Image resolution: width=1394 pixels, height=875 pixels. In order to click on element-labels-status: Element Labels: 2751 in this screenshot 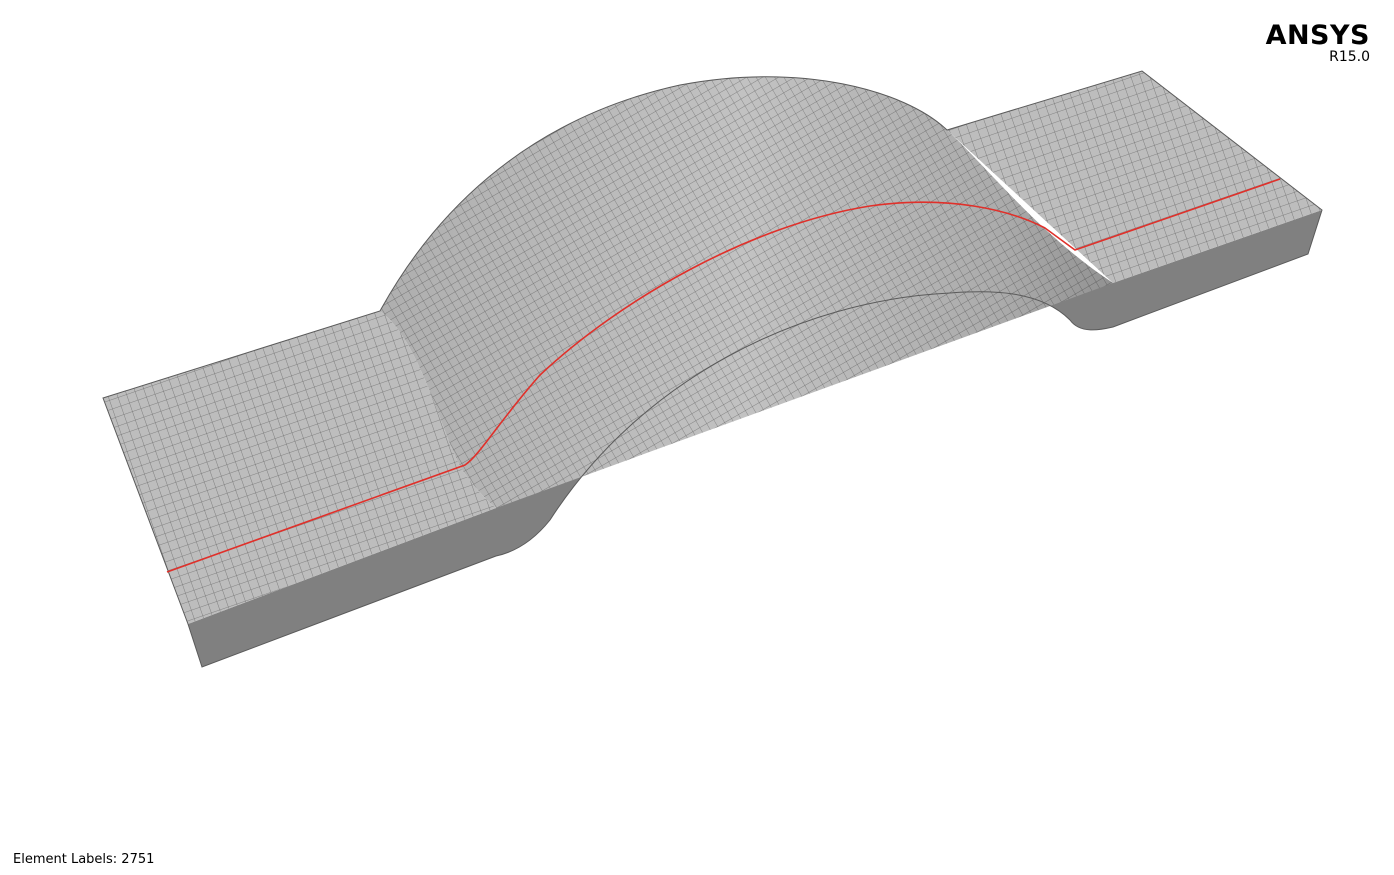, I will do `click(83, 859)`.